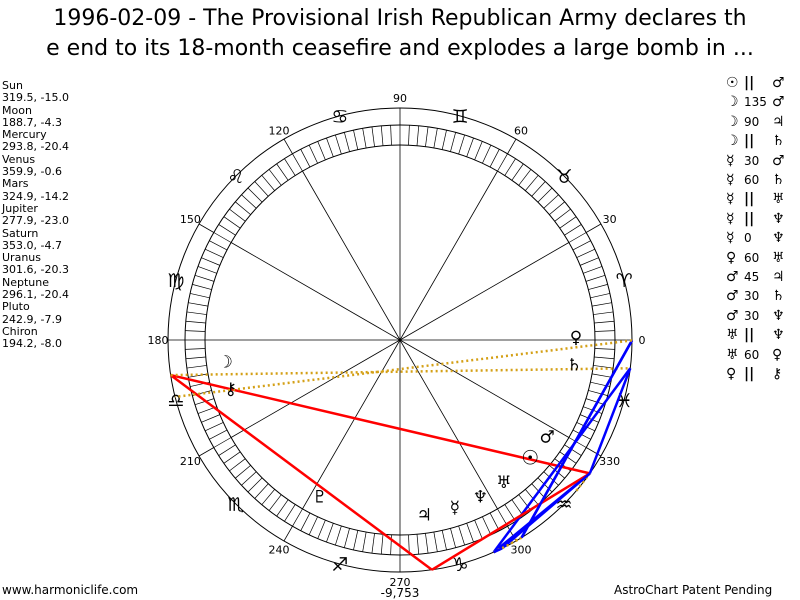 The image size is (800, 600). What do you see at coordinates (759, 258) in the screenshot?
I see `aspect-row: ♀ 60 ♅` at bounding box center [759, 258].